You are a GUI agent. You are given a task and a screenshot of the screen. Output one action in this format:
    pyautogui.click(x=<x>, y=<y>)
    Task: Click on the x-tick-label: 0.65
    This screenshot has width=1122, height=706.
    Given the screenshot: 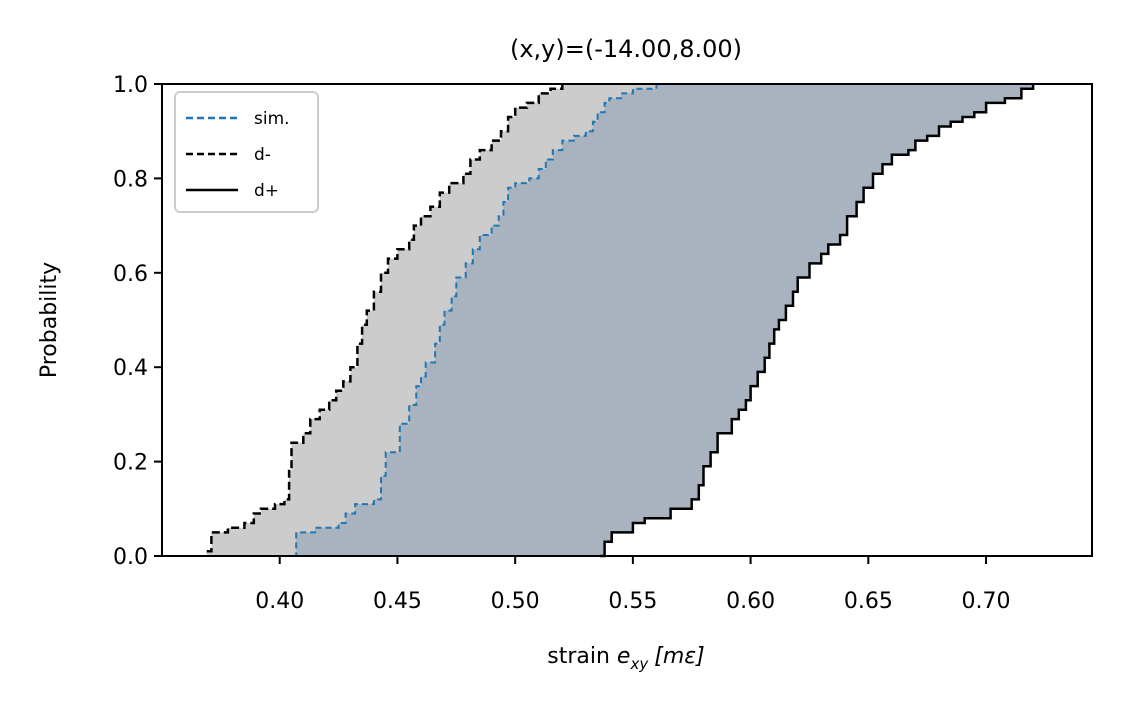 What is the action you would take?
    pyautogui.click(x=868, y=601)
    